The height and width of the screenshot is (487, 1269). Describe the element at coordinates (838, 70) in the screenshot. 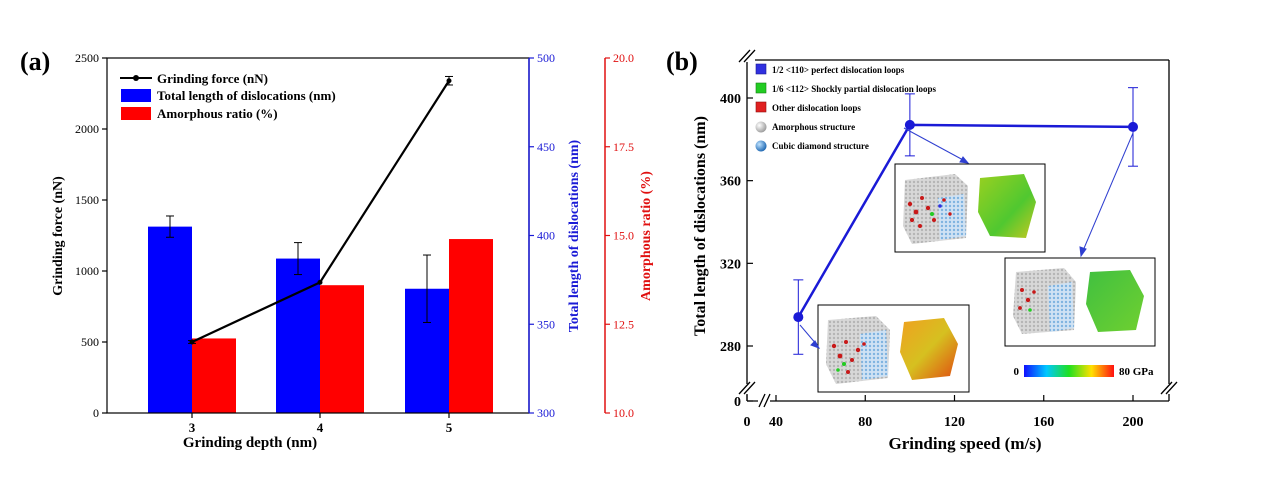

I see `legend-perfect-loop-label: 1/2 <110> perfect dislocation loops` at that location.